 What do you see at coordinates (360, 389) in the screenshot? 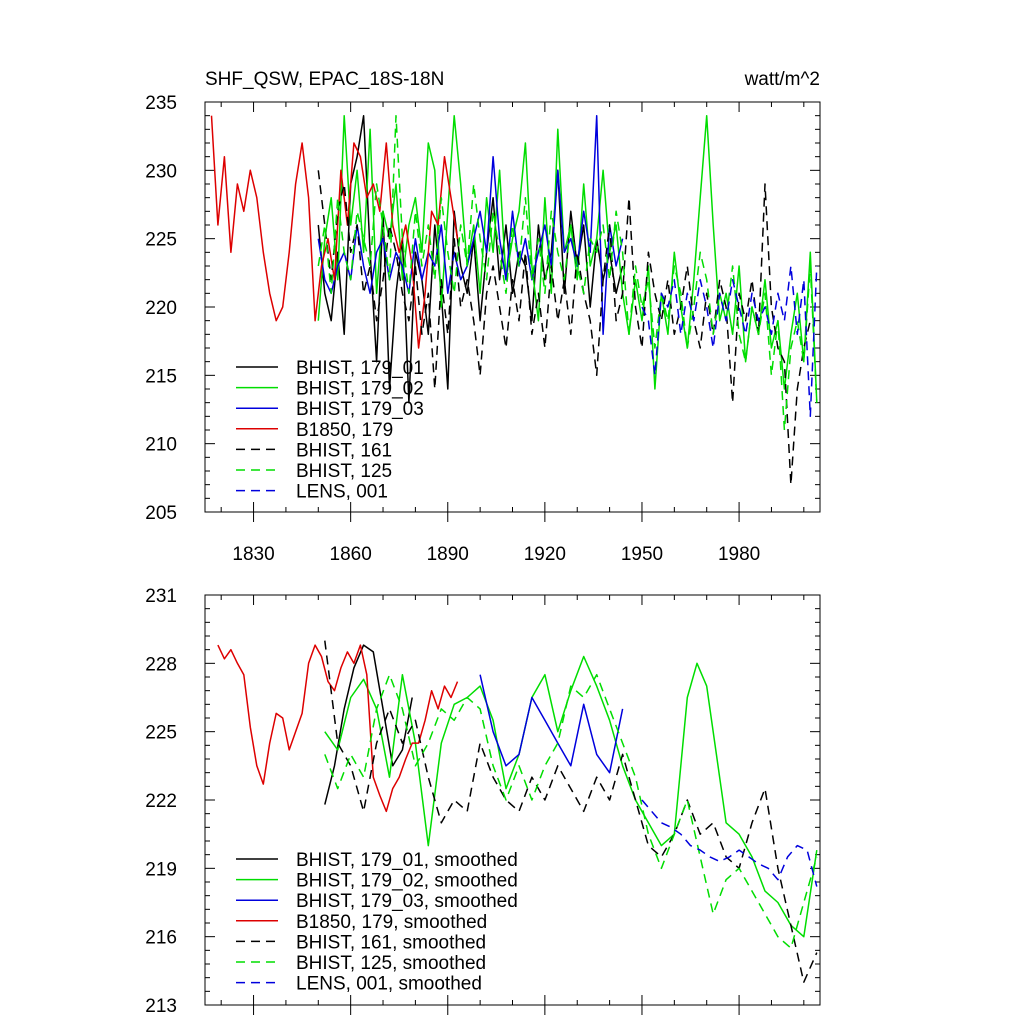
I see `top-legend-label: BHIST, 179_02` at bounding box center [360, 389].